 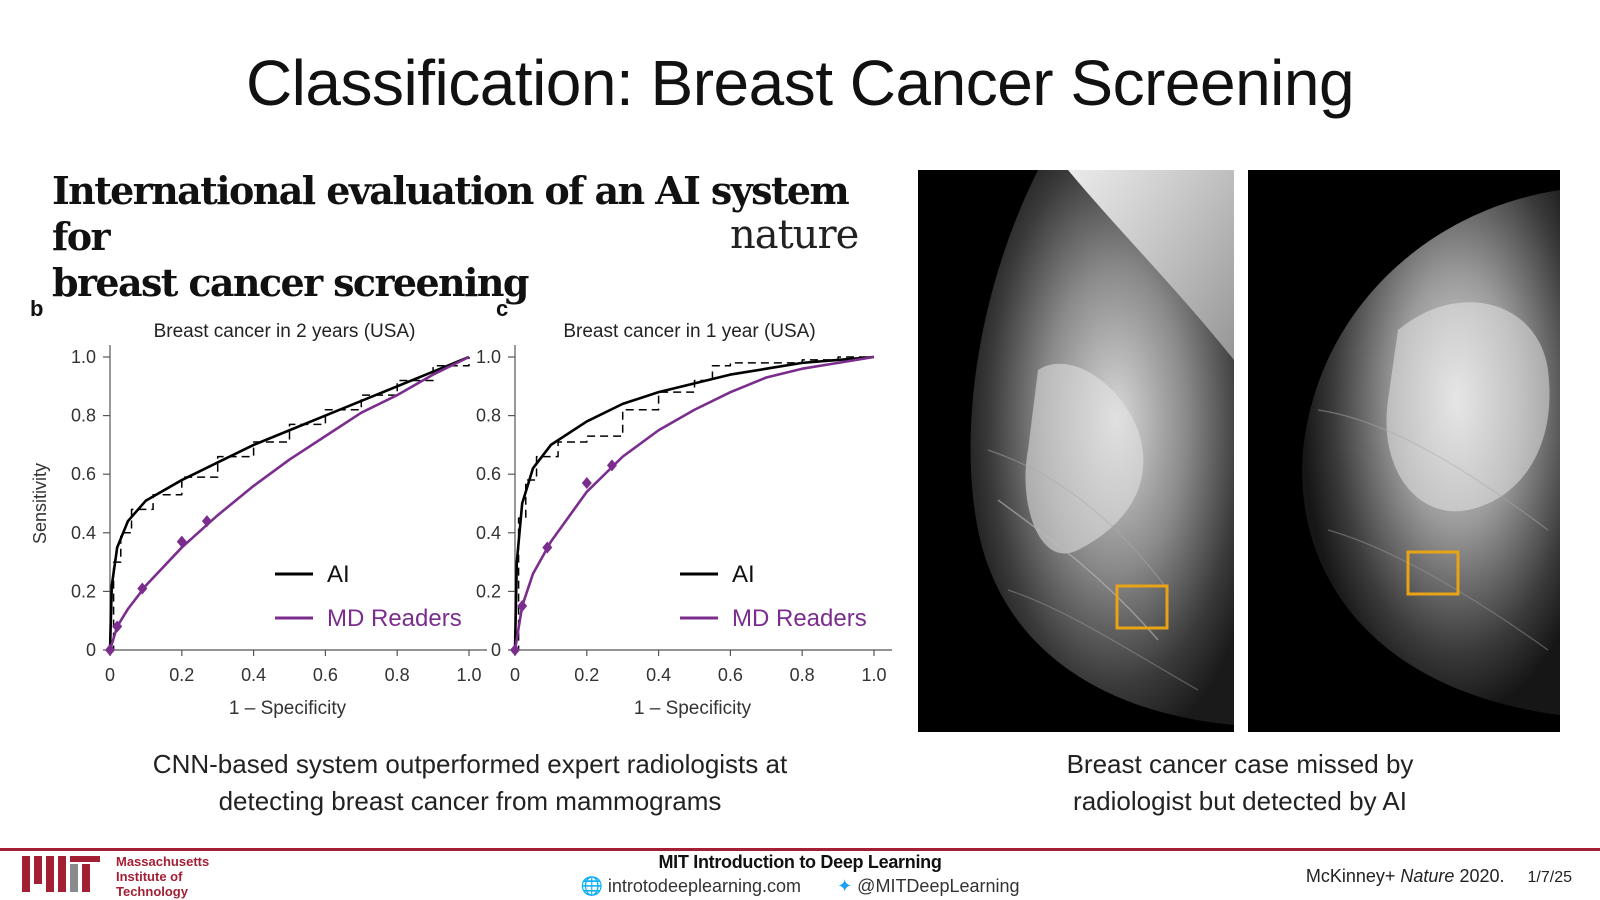 What do you see at coordinates (488, 357) in the screenshot?
I see `chart-c-y-tick-label: 1.0` at bounding box center [488, 357].